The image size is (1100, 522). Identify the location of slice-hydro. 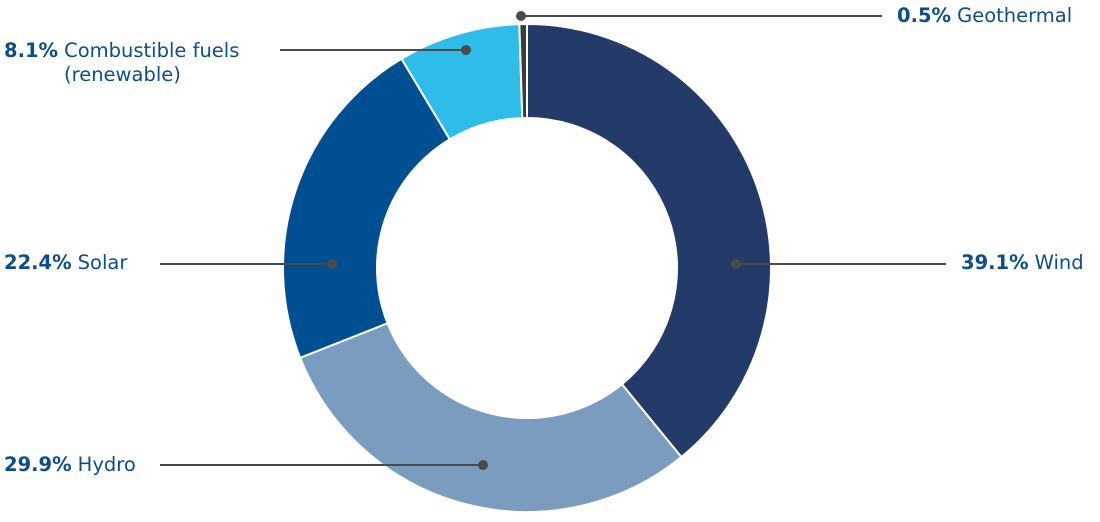
(490, 417).